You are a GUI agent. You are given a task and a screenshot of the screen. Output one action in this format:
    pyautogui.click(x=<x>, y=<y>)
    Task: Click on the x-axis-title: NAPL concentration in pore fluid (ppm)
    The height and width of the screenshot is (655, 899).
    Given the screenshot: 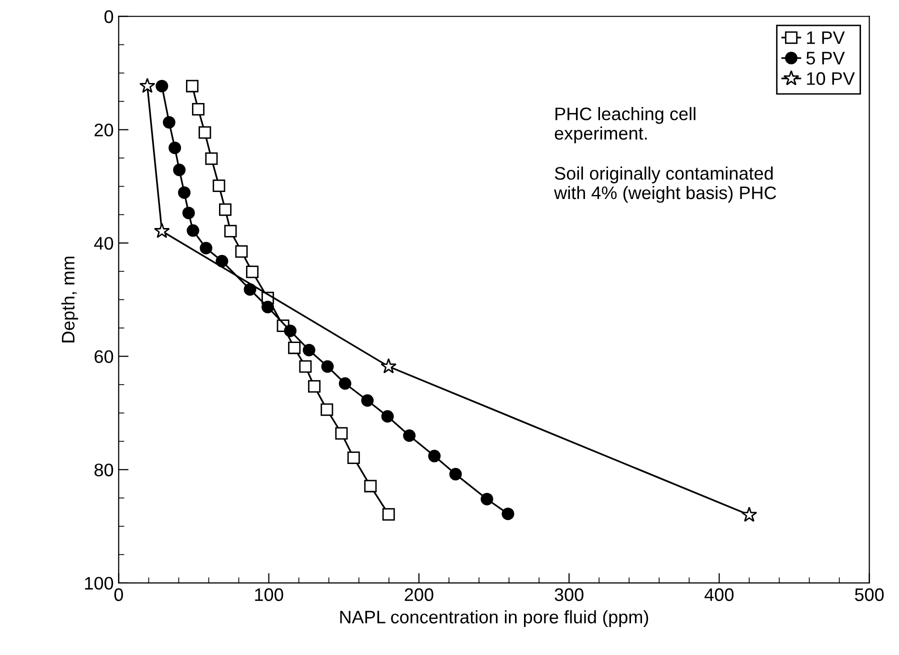 What is the action you would take?
    pyautogui.click(x=494, y=619)
    